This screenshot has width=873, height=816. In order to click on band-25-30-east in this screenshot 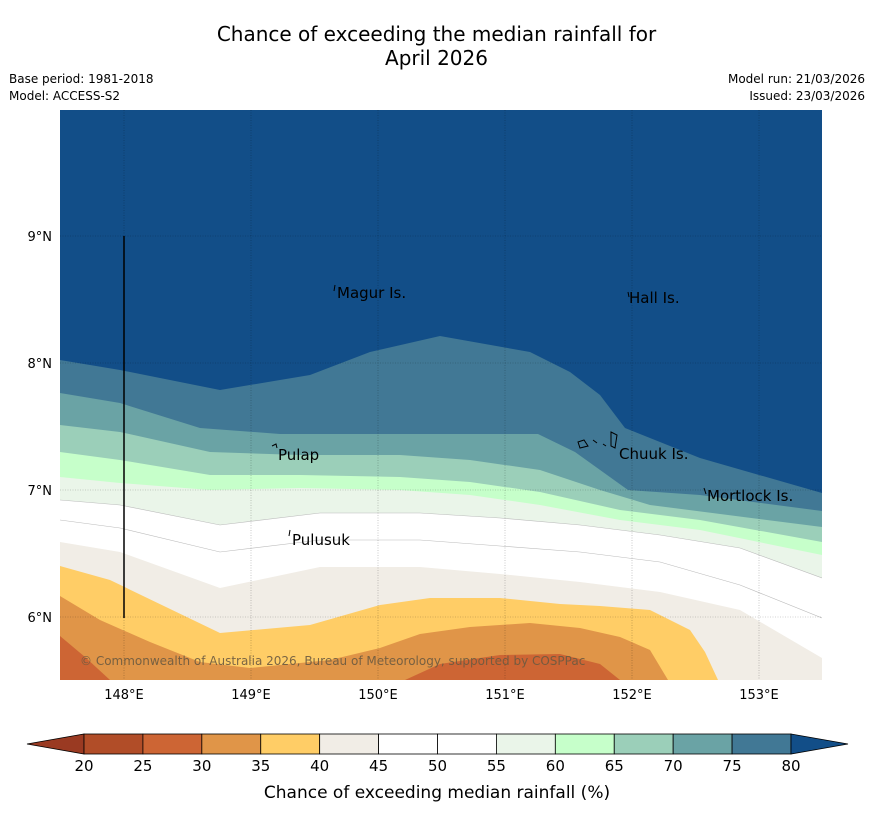, I will do `click(512, 667)`.